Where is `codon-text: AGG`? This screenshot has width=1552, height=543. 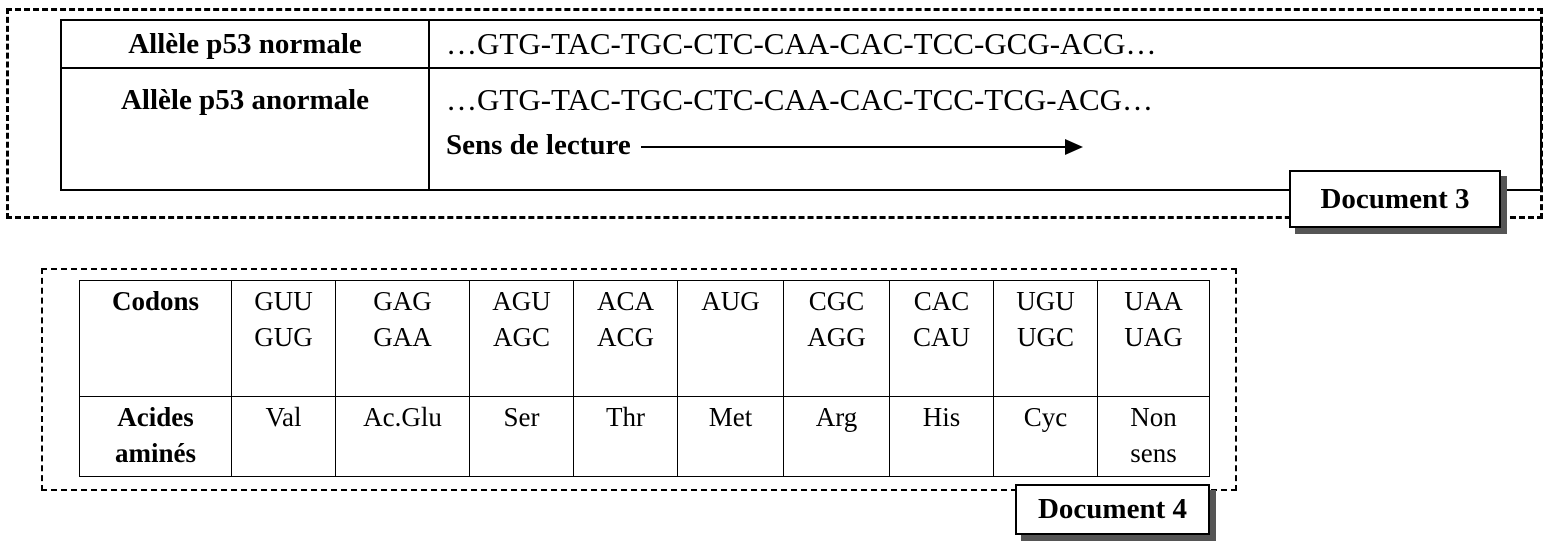 codon-text: AGG is located at coordinates (836, 337).